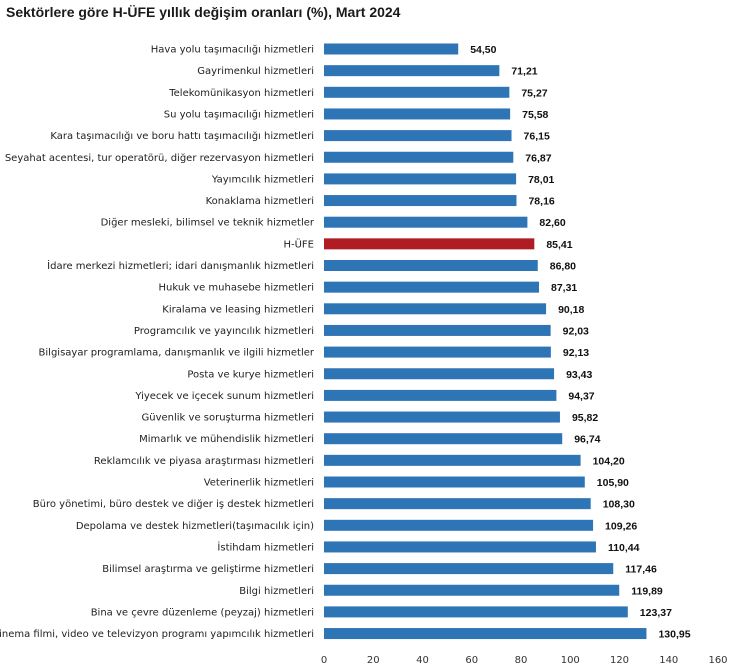 Image resolution: width=750 pixels, height=666 pixels. I want to click on x-tick-label: 0, so click(324, 660).